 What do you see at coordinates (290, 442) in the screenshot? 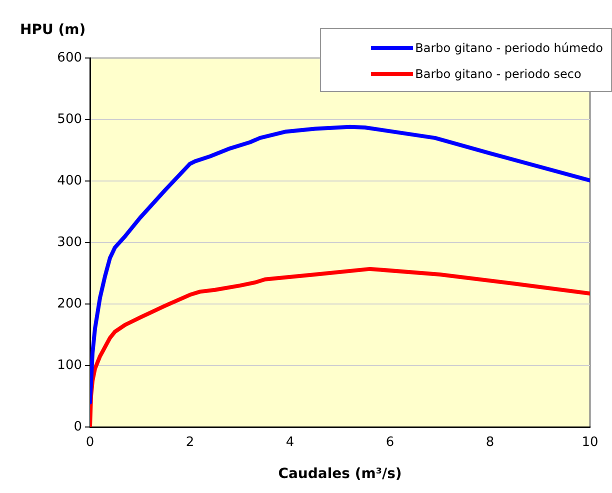
I see `x-tick-label: 4` at bounding box center [290, 442].